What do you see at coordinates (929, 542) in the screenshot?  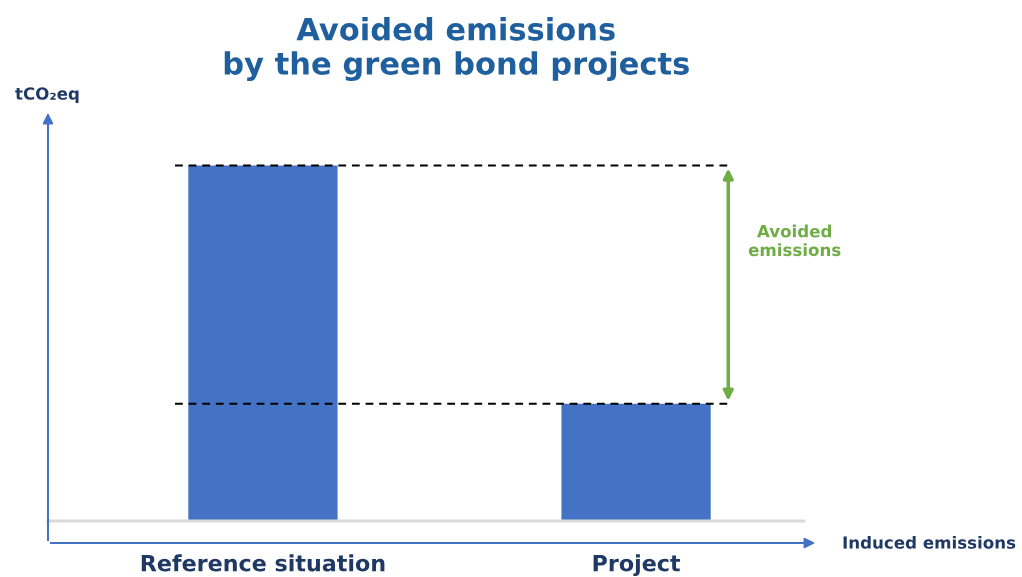 I see `text: Induced emissions` at bounding box center [929, 542].